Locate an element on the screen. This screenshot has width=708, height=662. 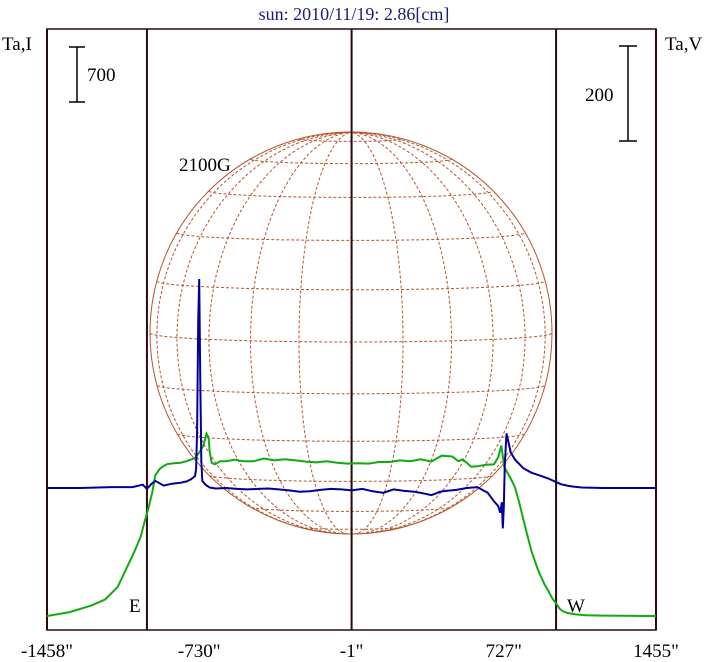
scale-bar-left: 700 is located at coordinates (92, 74).